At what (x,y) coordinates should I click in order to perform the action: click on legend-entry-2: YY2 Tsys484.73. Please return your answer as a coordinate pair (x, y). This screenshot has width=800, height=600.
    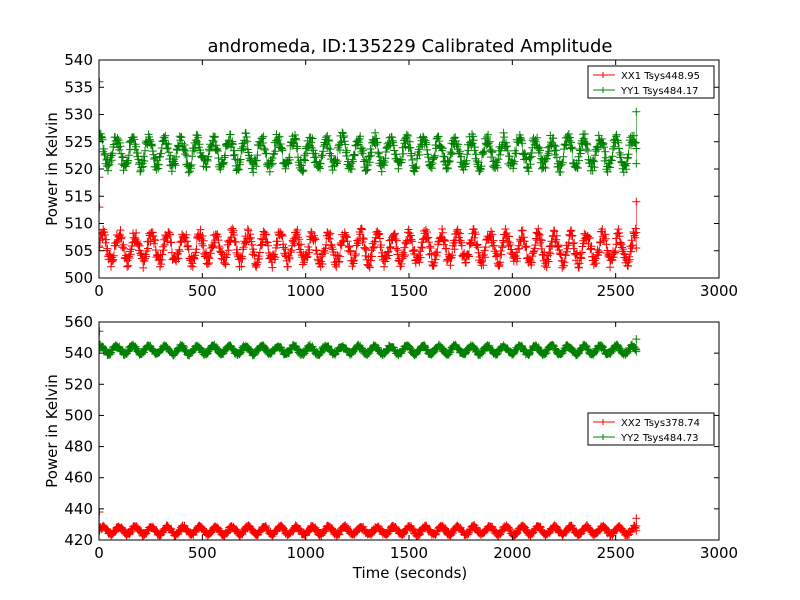
    Looking at the image, I should click on (659, 438).